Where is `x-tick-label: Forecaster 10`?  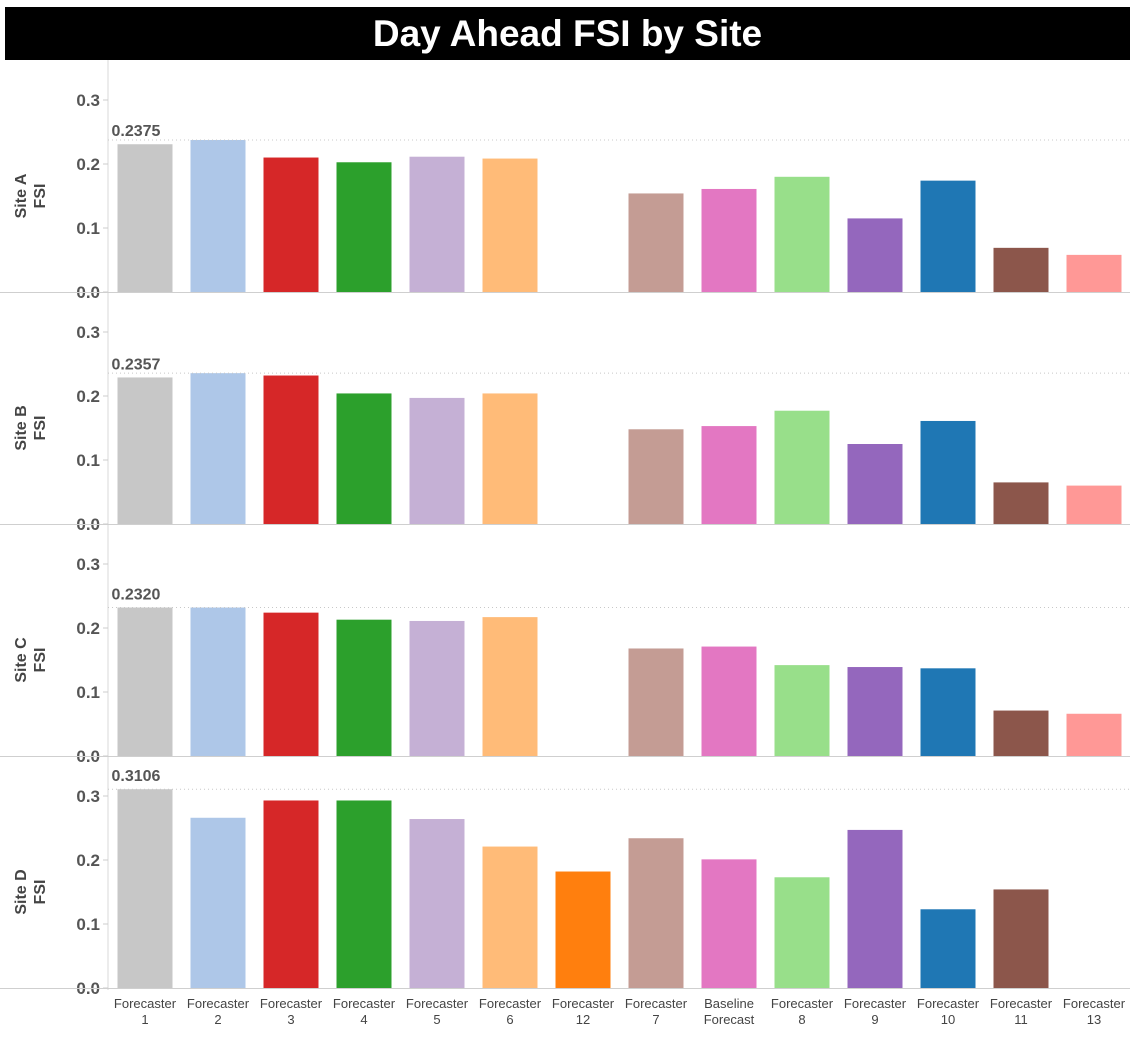
x-tick-label: Forecaster 10 is located at coordinates (948, 1011).